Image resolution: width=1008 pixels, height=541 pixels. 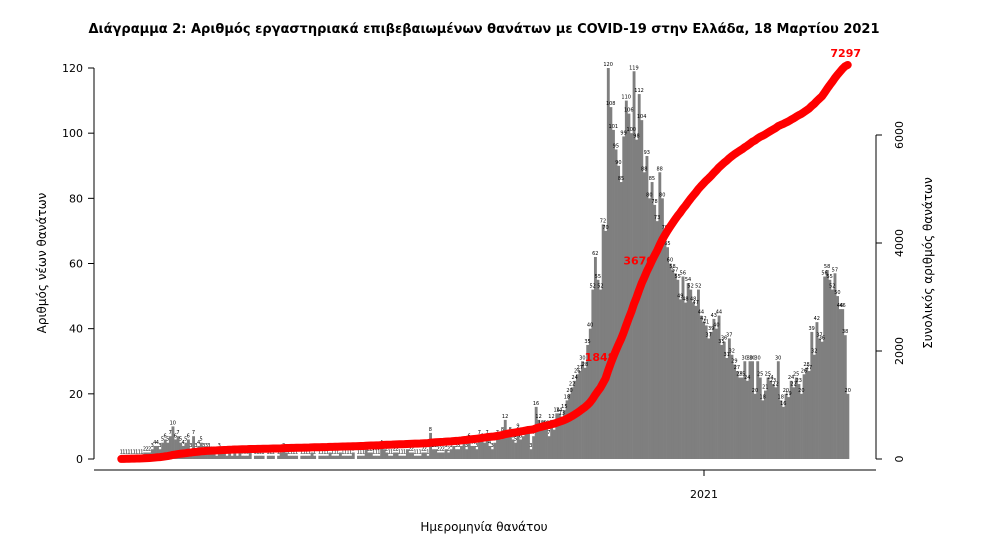 I want to click on bar-value-label: 104, so click(x=642, y=117).